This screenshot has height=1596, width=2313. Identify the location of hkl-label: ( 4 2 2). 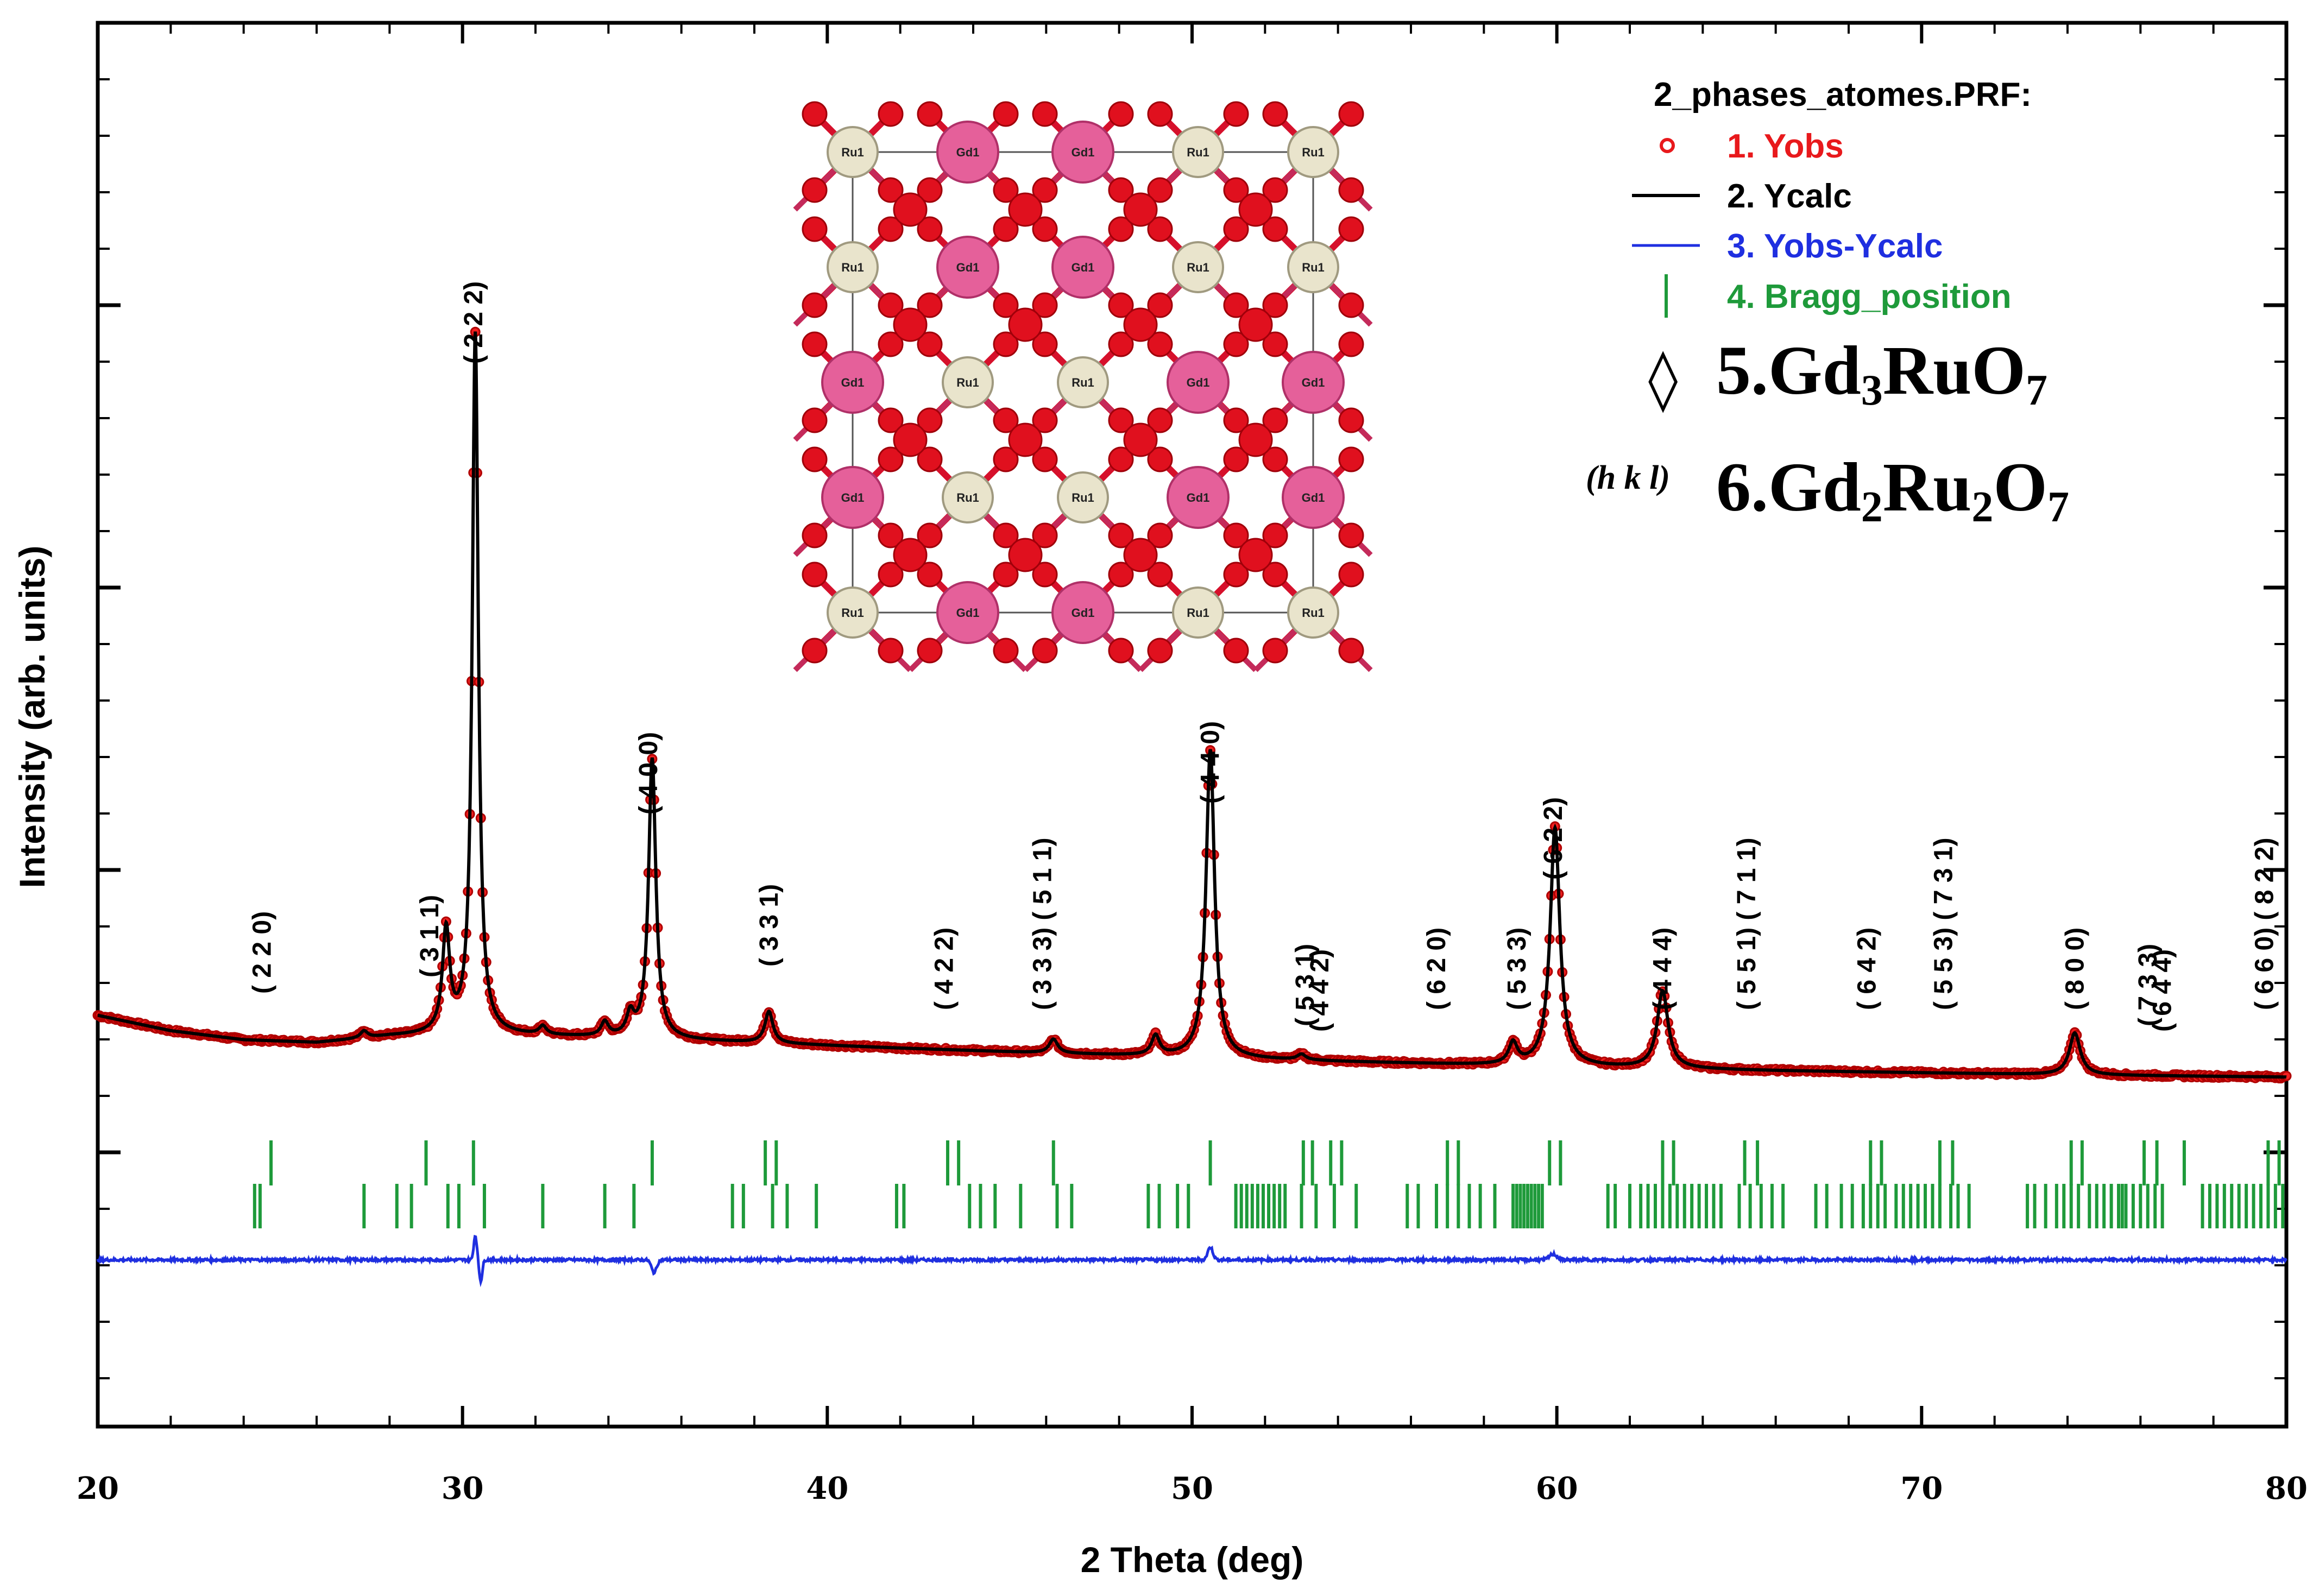
(944, 969).